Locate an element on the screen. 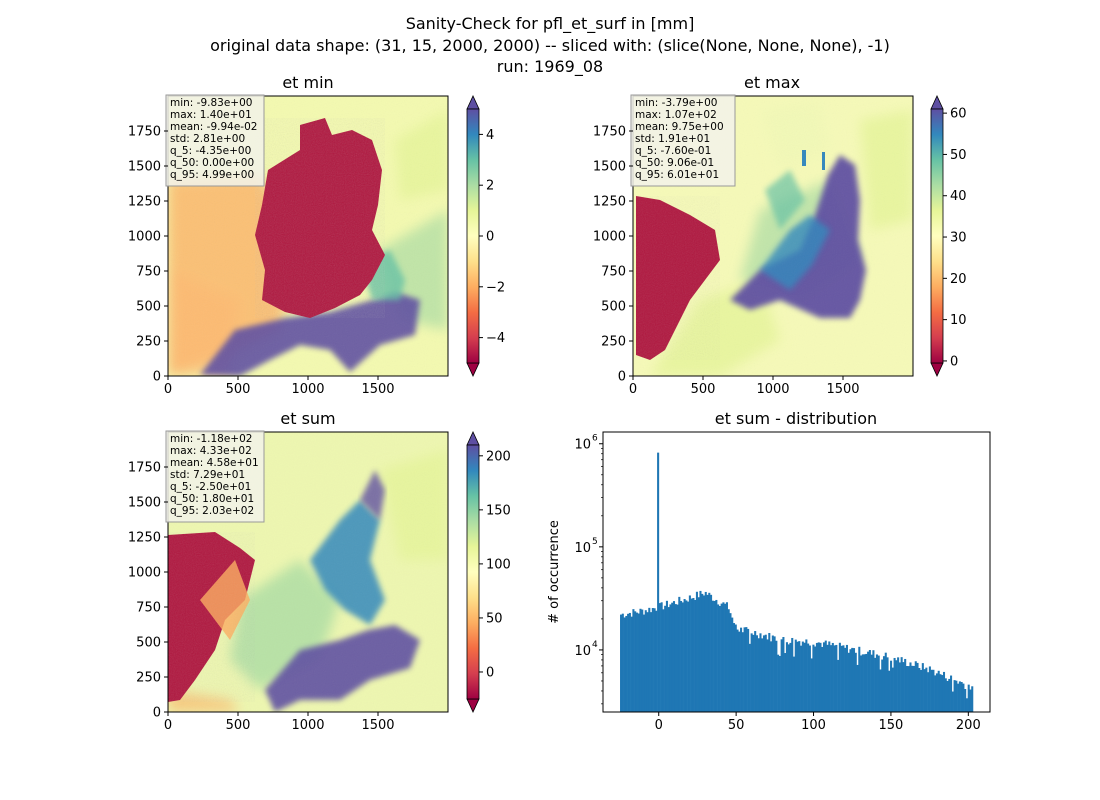 The image size is (1100, 800). x-tick-label: 50 is located at coordinates (736, 725).